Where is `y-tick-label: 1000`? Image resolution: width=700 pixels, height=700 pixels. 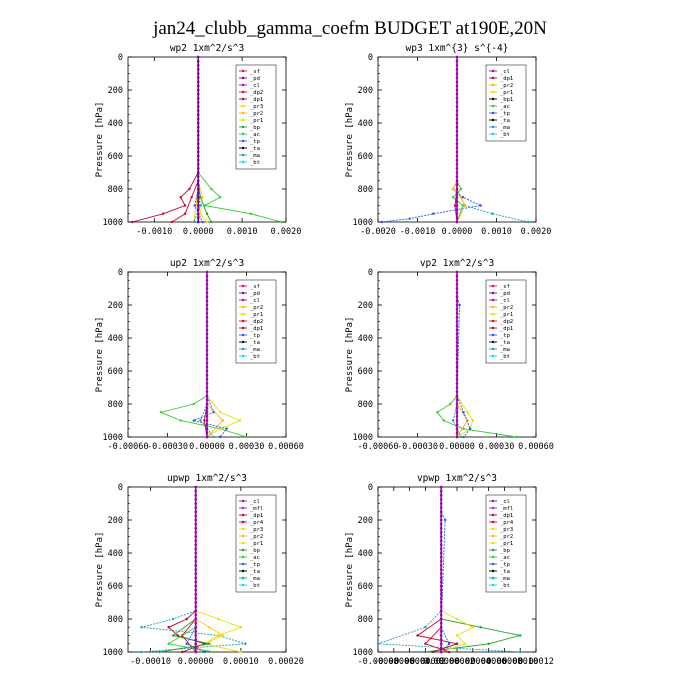
y-tick-label: 1000 is located at coordinates (363, 223).